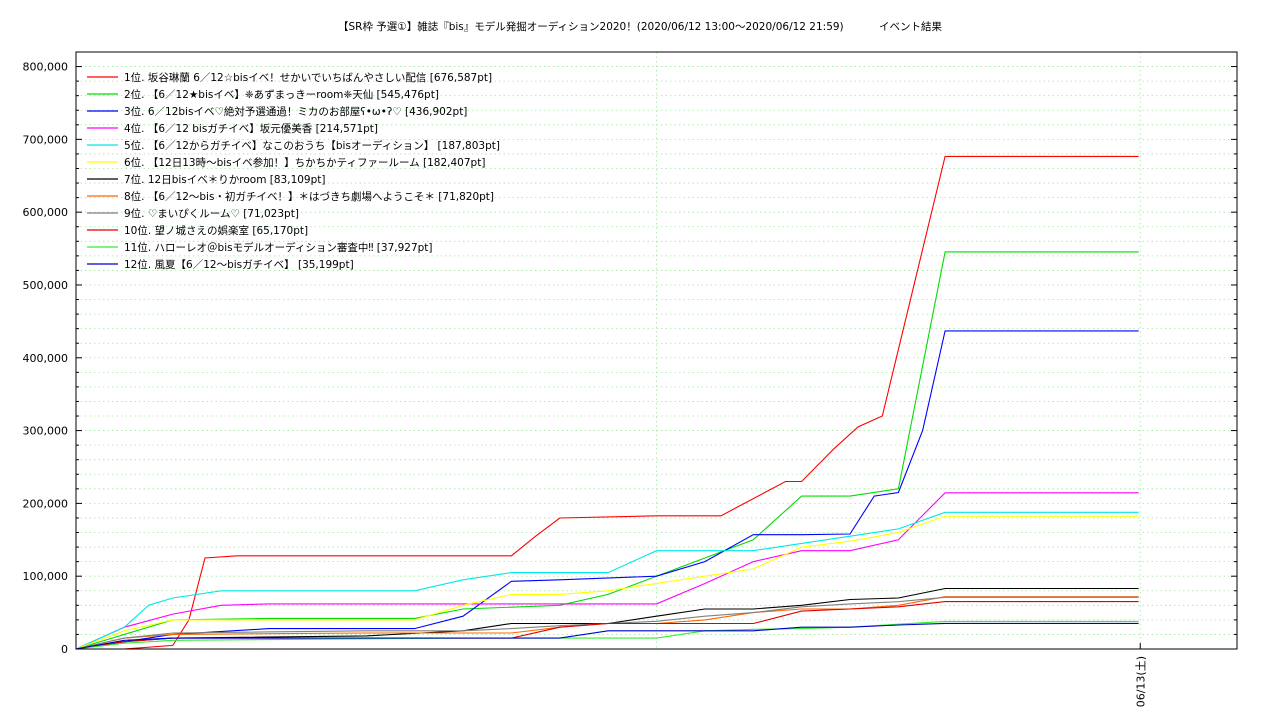  I want to click on x-axis: 06/13(土), so click(1140, 675).